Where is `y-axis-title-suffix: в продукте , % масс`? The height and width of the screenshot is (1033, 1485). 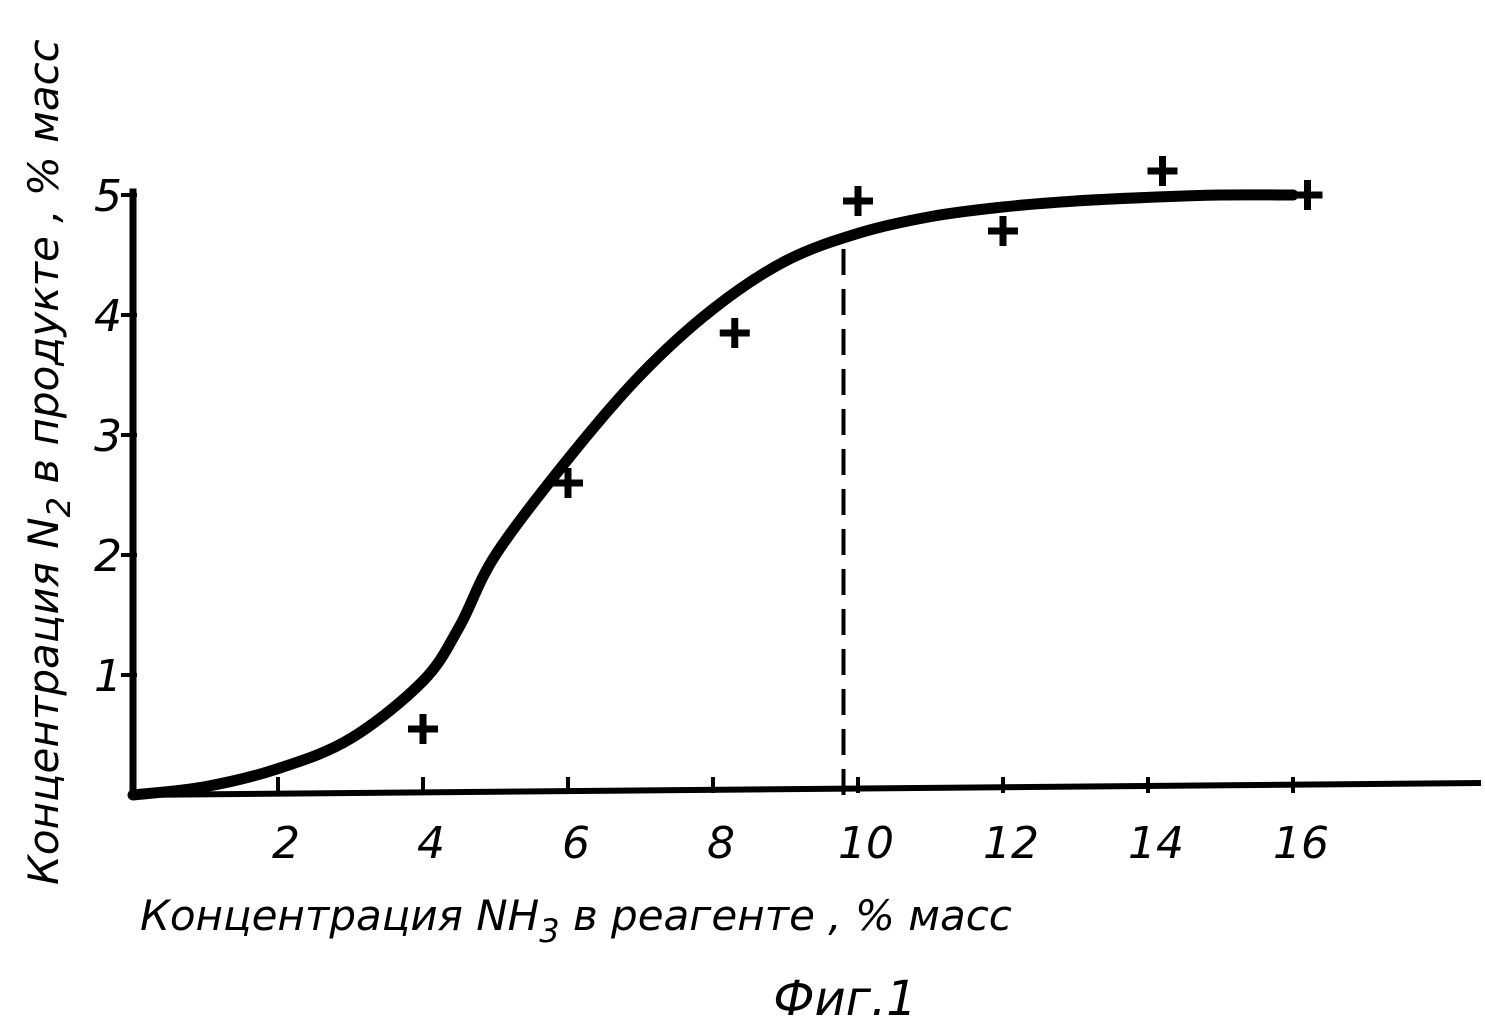 y-axis-title-suffix: в продукте , % масс is located at coordinates (43, 268).